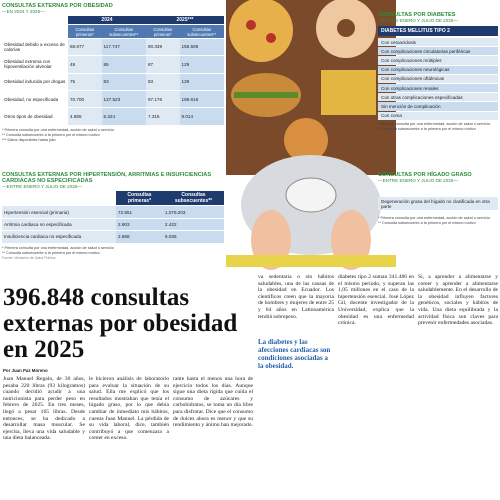 The image size is (500, 500). I want to click on cell: 72.851, so click(140, 212).